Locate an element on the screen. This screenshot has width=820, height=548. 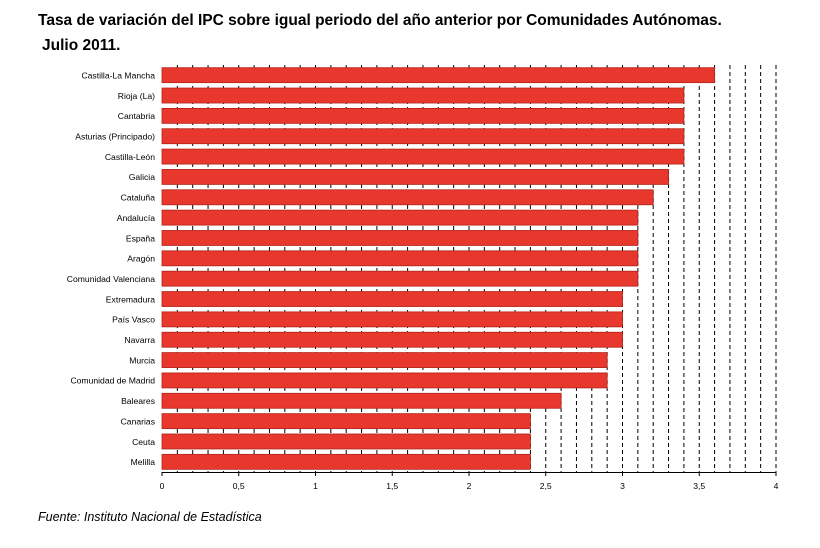
category-label: Castilla-La Mancha is located at coordinates (118, 75).